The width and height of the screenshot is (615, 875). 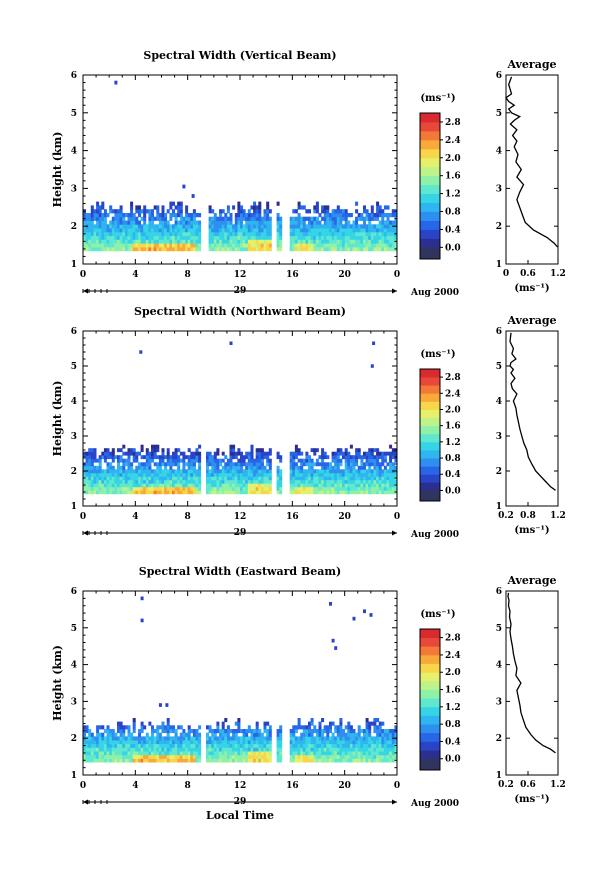 I want to click on average-profile-line, so click(x=532, y=411).